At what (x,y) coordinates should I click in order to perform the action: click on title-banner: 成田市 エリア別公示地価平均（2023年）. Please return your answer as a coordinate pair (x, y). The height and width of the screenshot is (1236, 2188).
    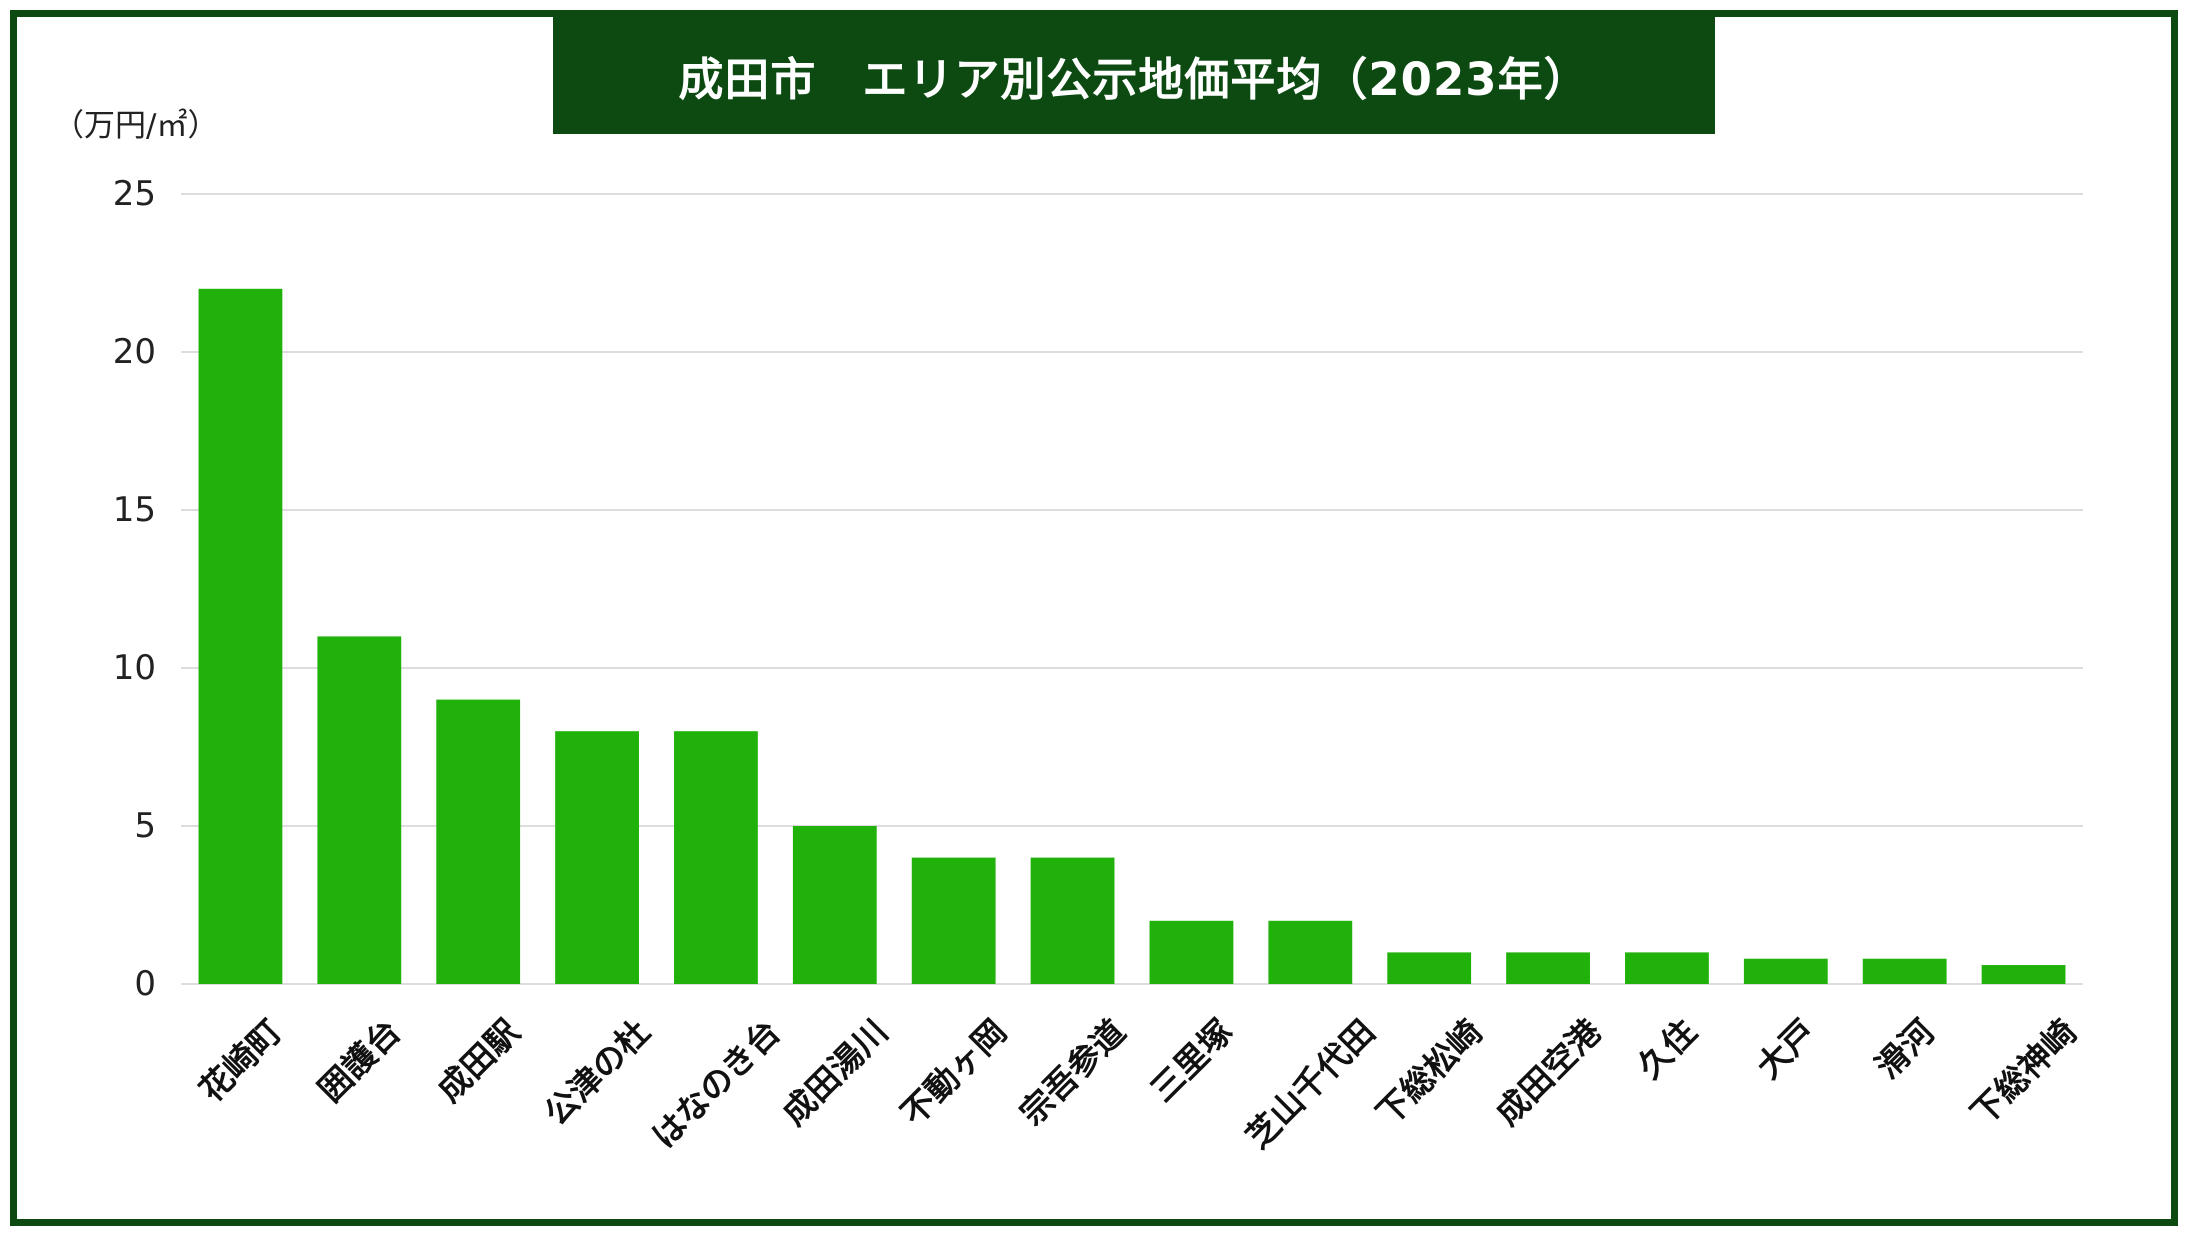
    Looking at the image, I should click on (1134, 75).